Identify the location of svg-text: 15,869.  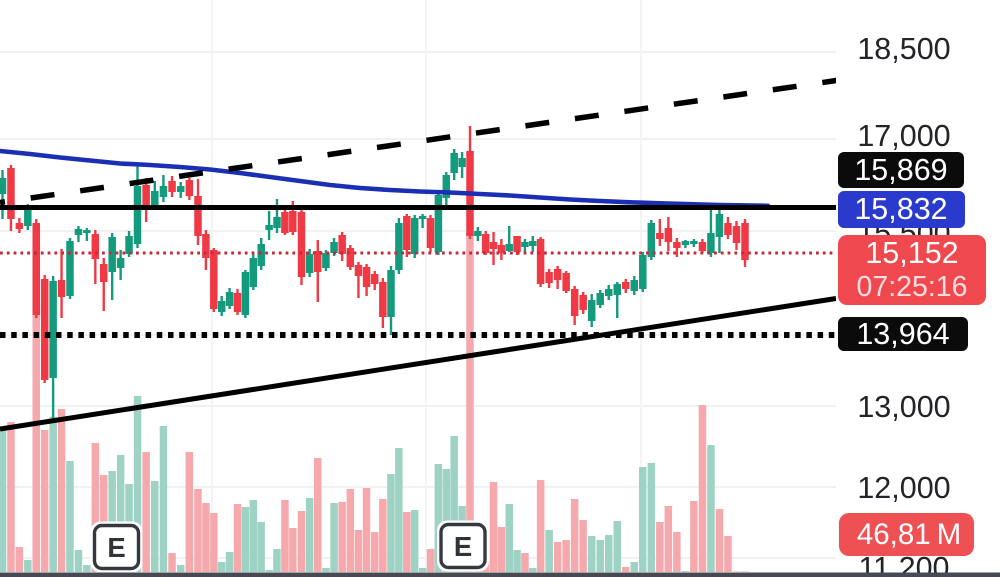
(900, 170).